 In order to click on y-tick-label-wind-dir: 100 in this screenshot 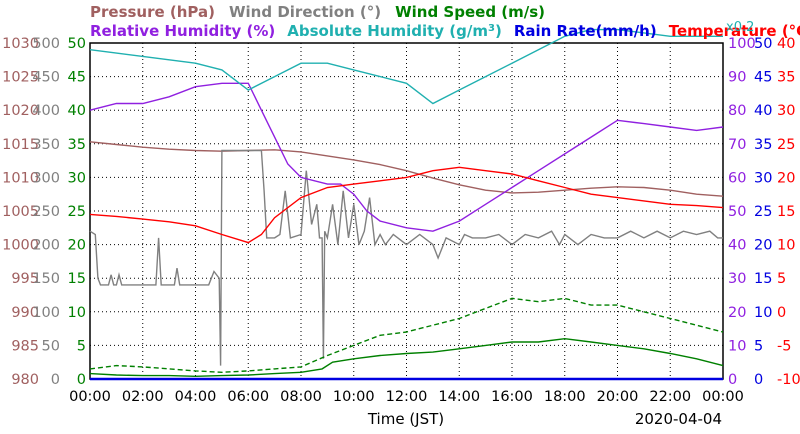, I will do `click(46, 313)`.